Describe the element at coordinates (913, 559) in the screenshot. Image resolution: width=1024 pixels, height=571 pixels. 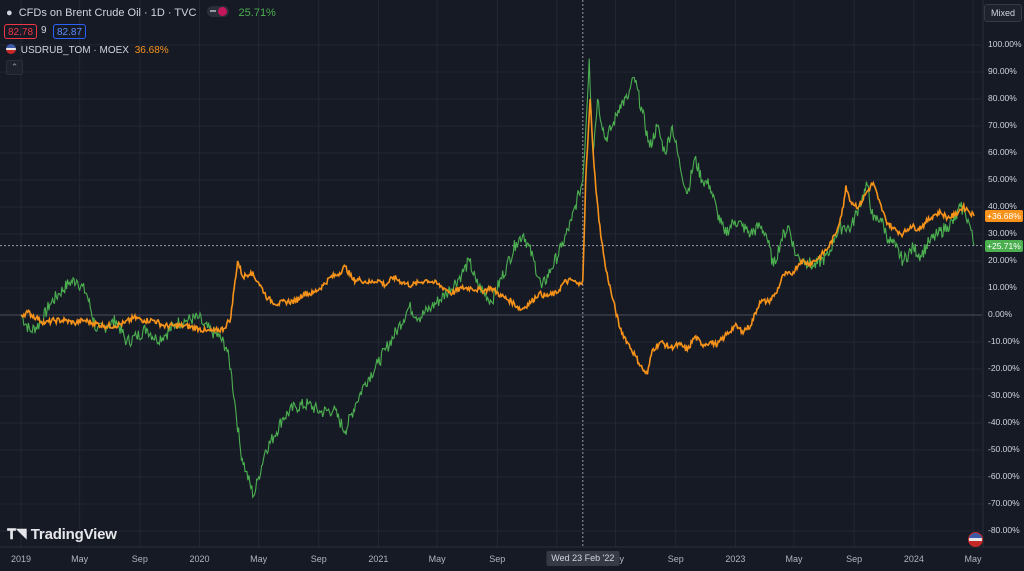
I see `time-axis-tick-label: 2024` at that location.